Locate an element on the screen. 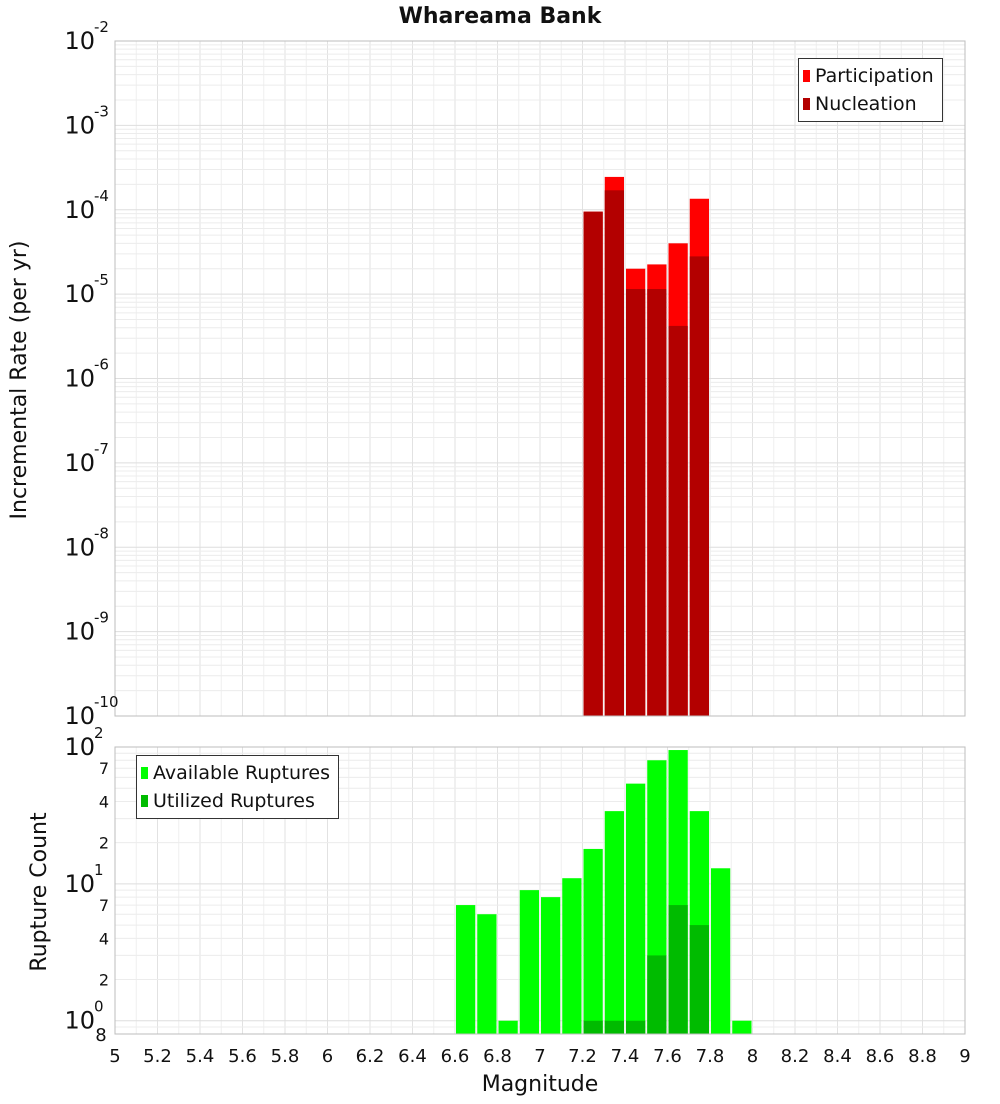 Image resolution: width=1000 pixels, height=1104 pixels. x-tick-label: 8 is located at coordinates (752, 1056).